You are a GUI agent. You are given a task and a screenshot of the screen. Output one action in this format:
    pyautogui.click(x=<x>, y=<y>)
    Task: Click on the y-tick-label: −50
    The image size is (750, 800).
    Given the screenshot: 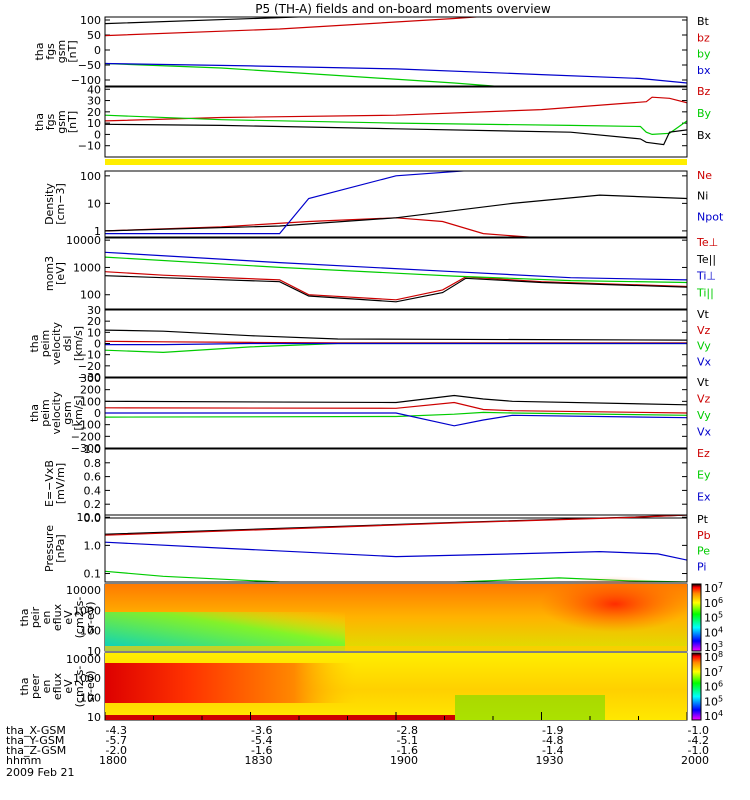 What is the action you would take?
    pyautogui.click(x=89, y=65)
    